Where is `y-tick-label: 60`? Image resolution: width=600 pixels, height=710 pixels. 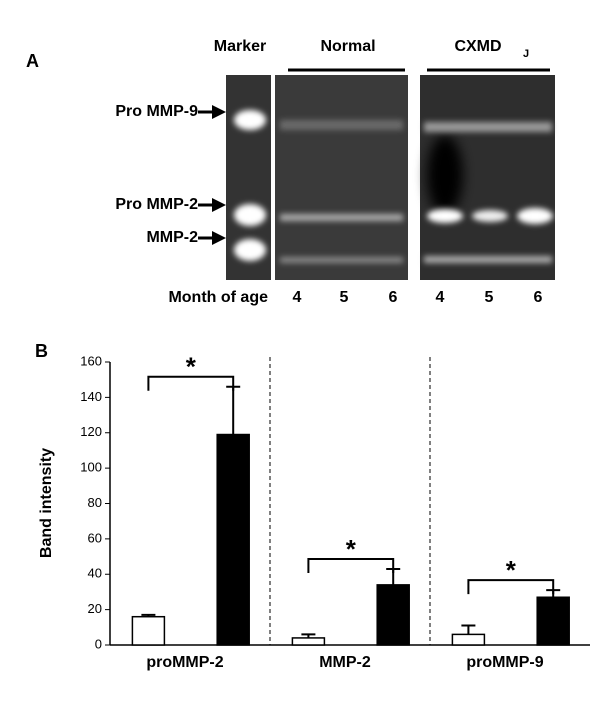
y-tick-label: 60 is located at coordinates (95, 537).